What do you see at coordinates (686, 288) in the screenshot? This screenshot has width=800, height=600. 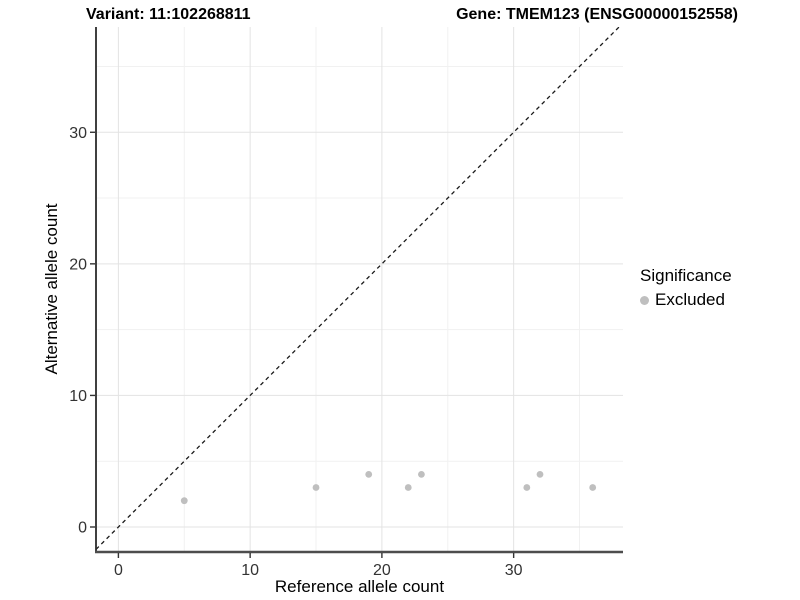 I see `legend: Significance Excluded` at bounding box center [686, 288].